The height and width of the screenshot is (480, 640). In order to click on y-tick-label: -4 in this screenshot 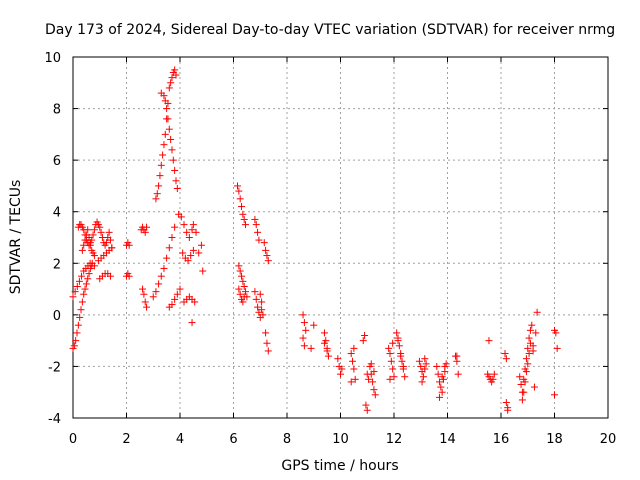, I will do `click(54, 419)`.